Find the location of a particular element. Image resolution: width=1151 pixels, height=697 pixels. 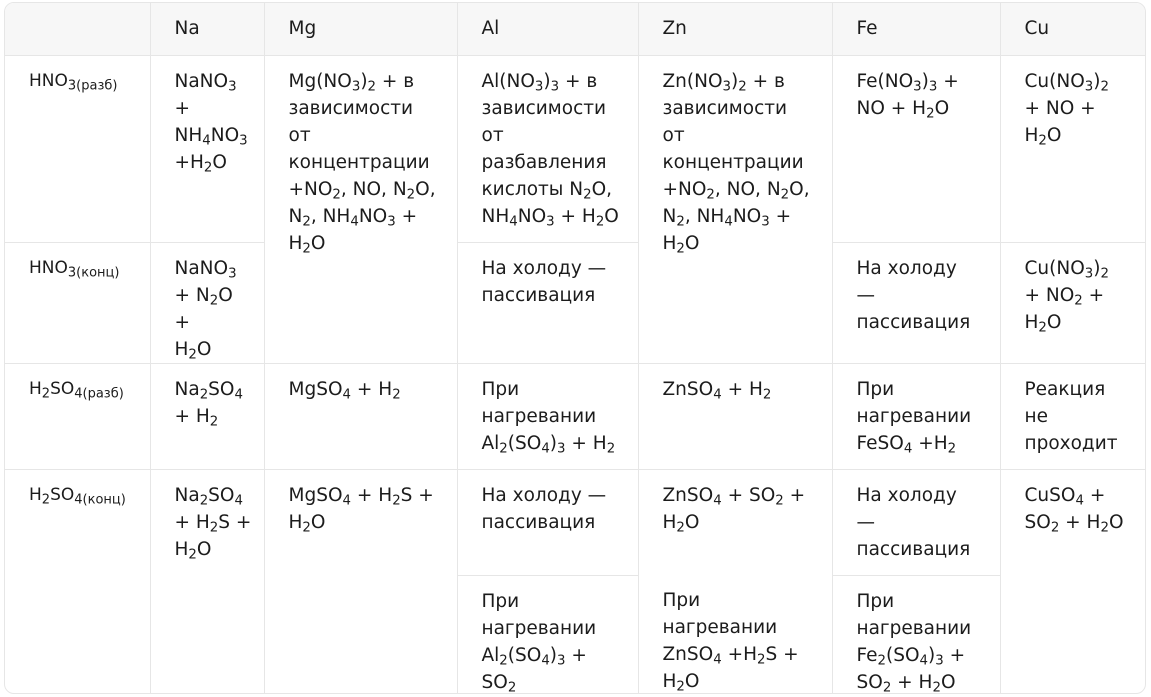

acid-label-h2so4-dilute: H2SO4(разб) is located at coordinates (78, 416).